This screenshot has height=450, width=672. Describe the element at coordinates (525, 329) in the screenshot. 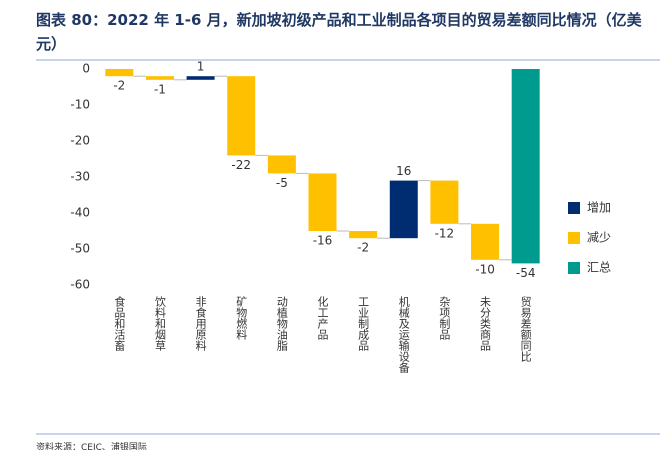

I see `x-tick-label: 贸易差额同比` at that location.